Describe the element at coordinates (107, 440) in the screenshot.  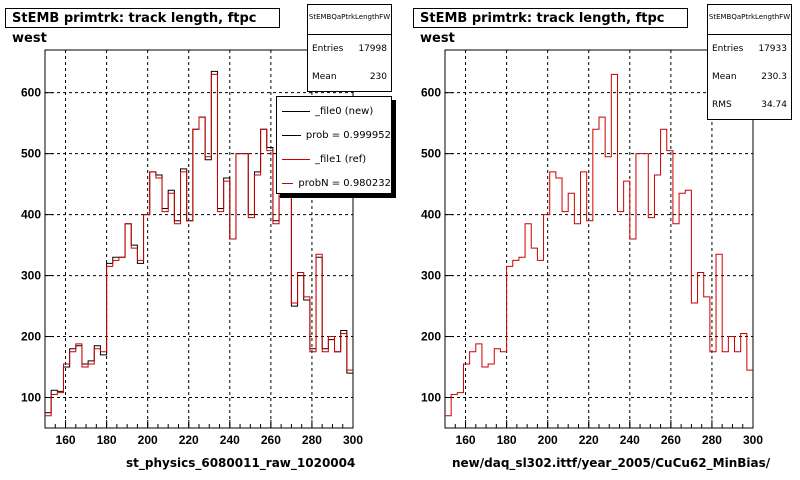
I see `left-x-tick-label-180: 180` at that location.